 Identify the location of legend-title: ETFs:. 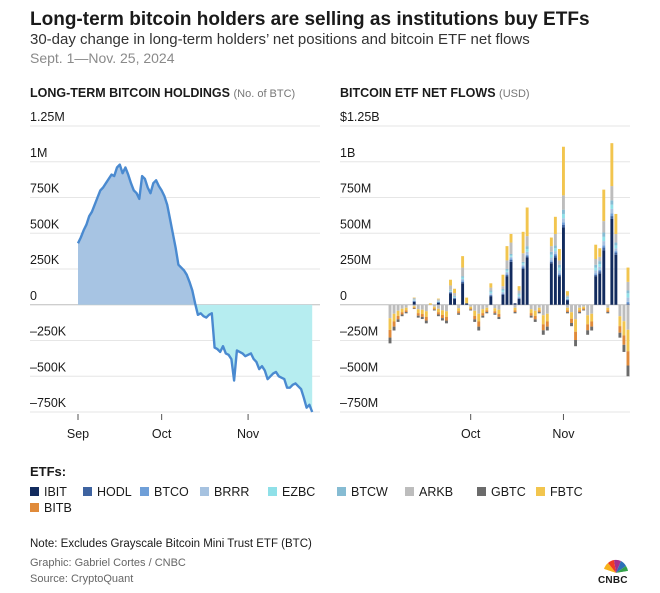
(48, 471).